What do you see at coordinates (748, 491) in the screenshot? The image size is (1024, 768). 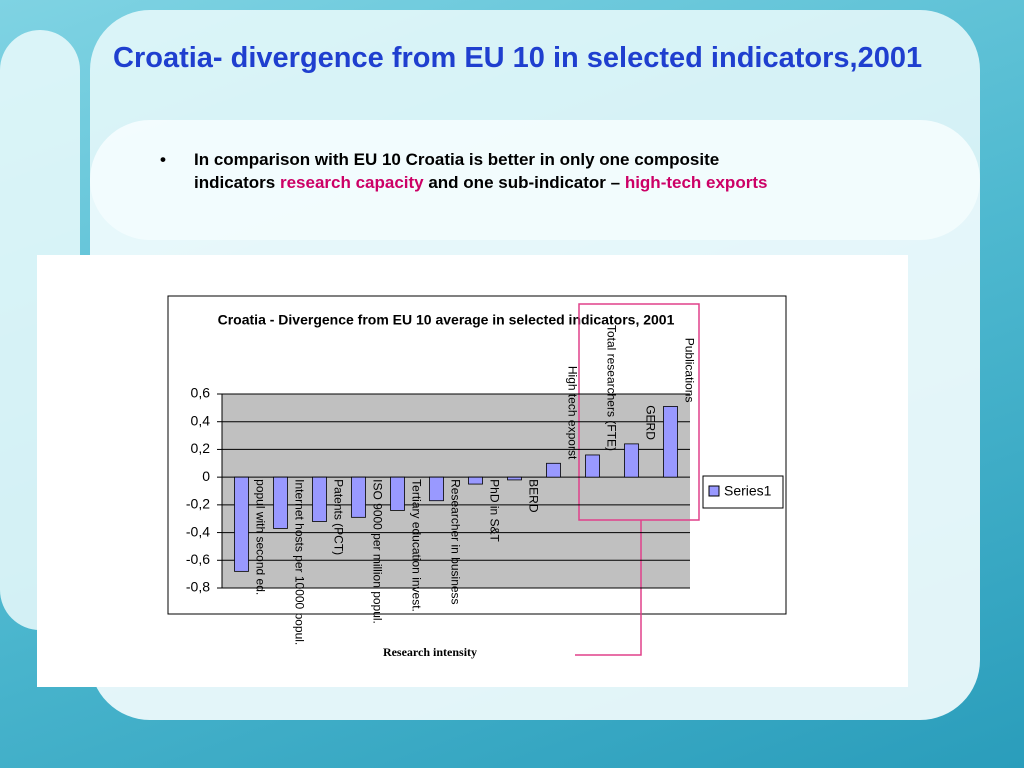 I see `legend-label: Series1` at bounding box center [748, 491].